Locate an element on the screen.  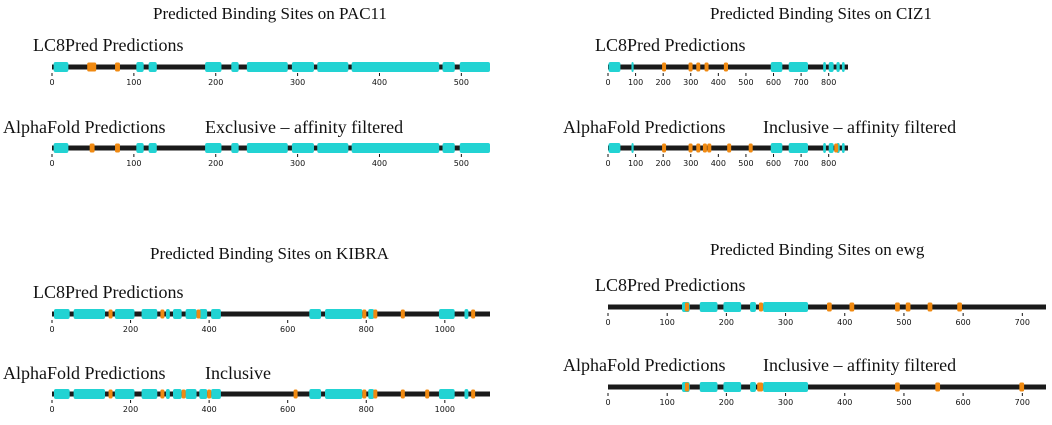
panel-title: Predicted Binding Sites on ewg is located at coordinates (817, 249).